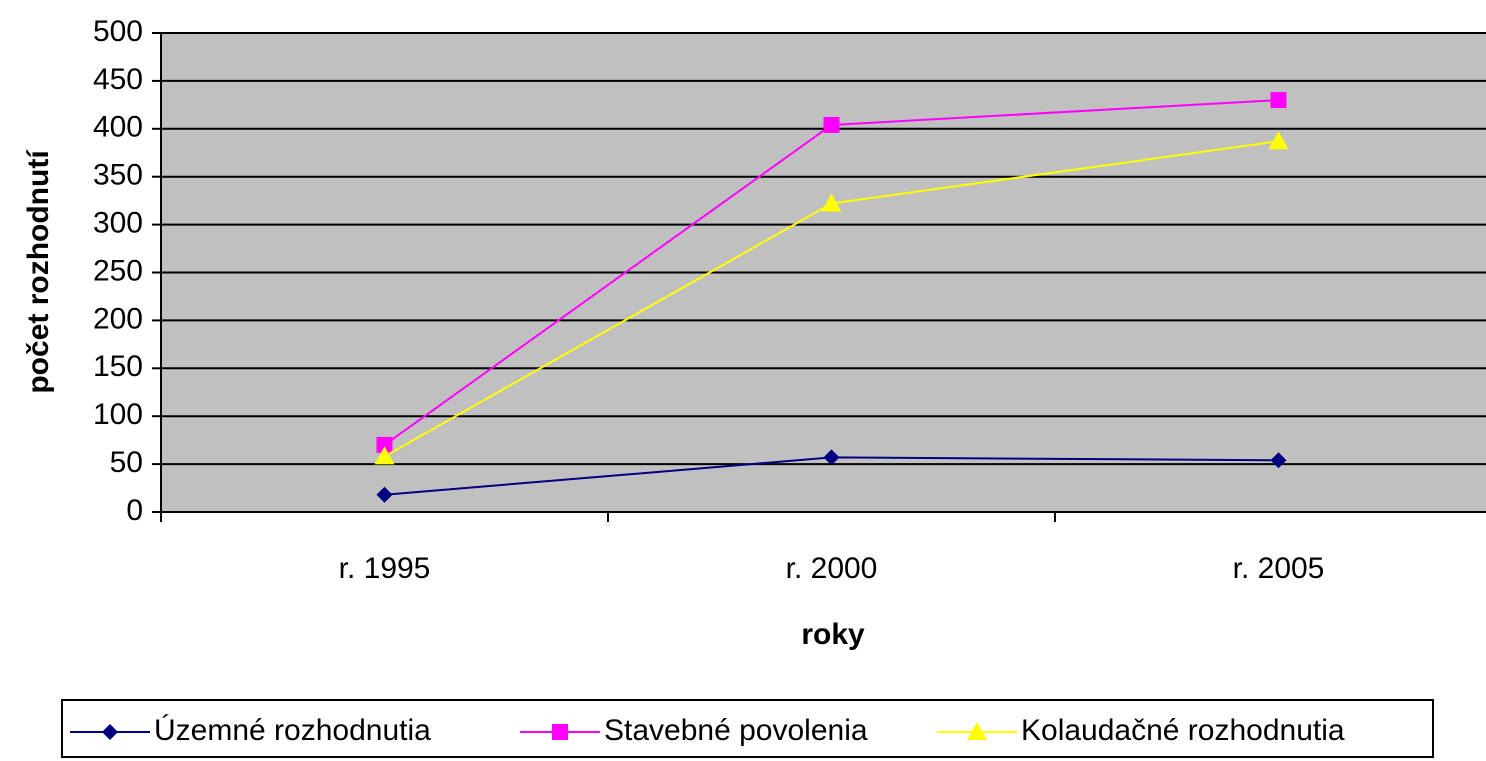 Image resolution: width=1486 pixels, height=761 pixels. Describe the element at coordinates (833, 634) in the screenshot. I see `x-axis-label: roky` at that location.